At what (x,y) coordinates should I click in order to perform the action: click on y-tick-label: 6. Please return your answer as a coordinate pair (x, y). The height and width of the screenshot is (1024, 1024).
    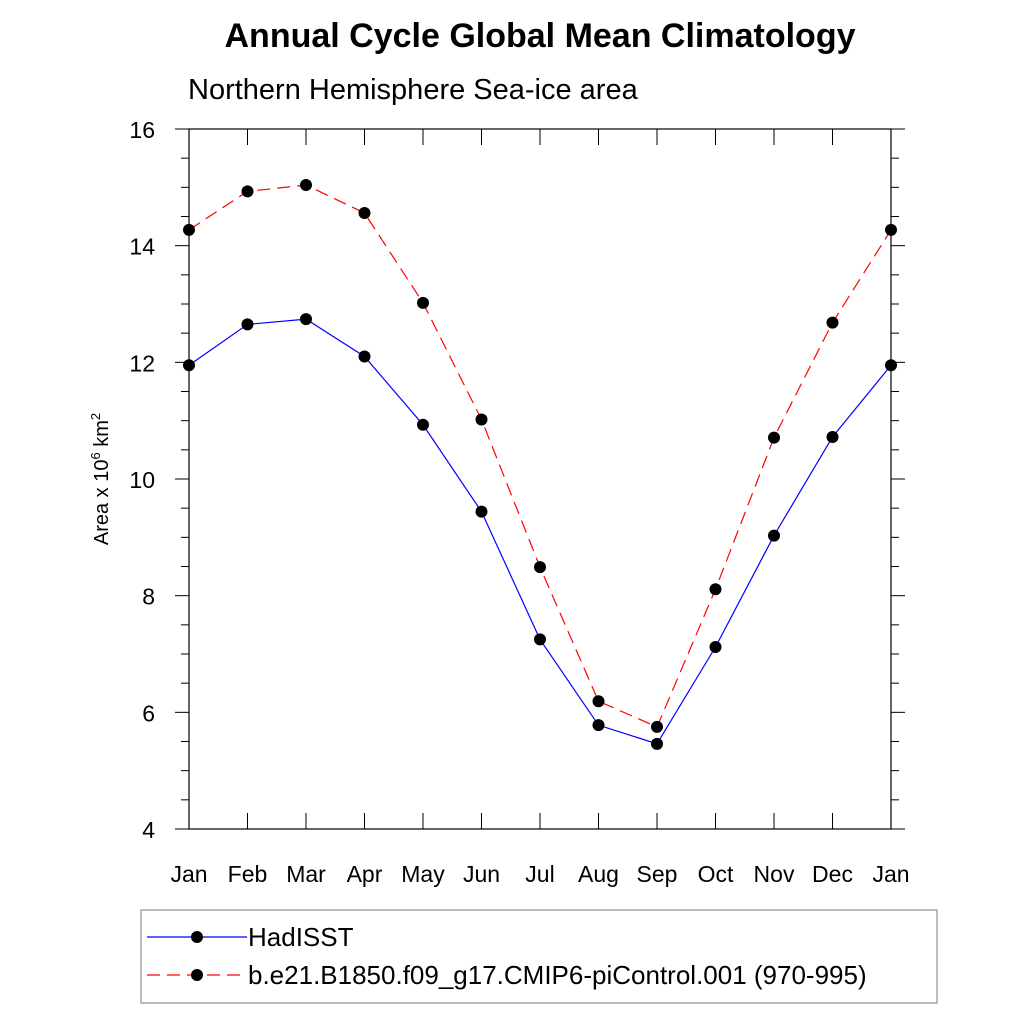
    Looking at the image, I should click on (148, 713).